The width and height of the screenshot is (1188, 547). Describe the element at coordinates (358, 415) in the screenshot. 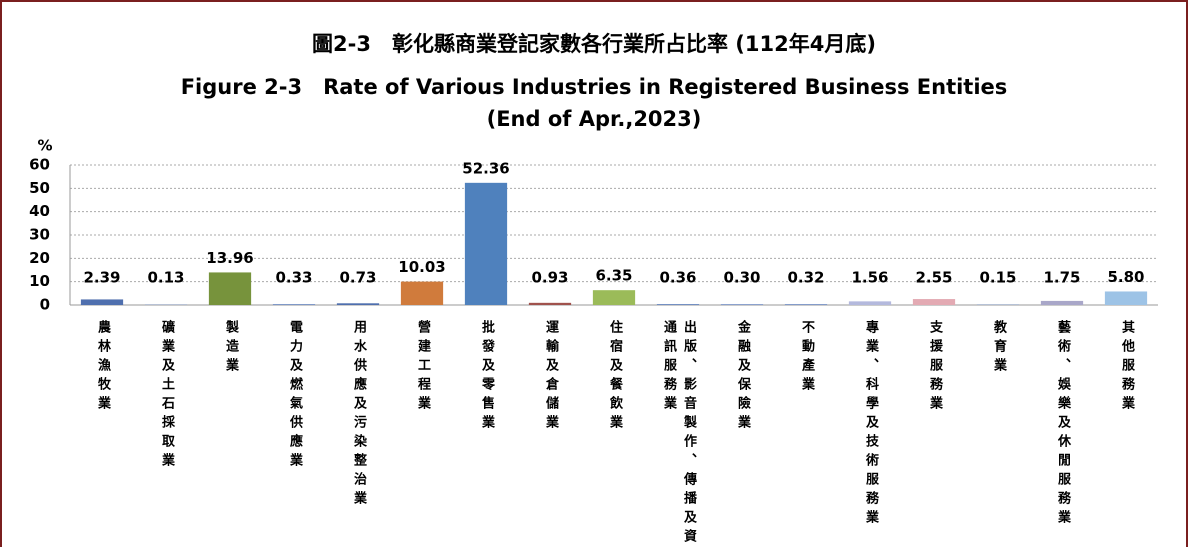

I see `x-tick-label: 用水供應及污染整治業` at that location.